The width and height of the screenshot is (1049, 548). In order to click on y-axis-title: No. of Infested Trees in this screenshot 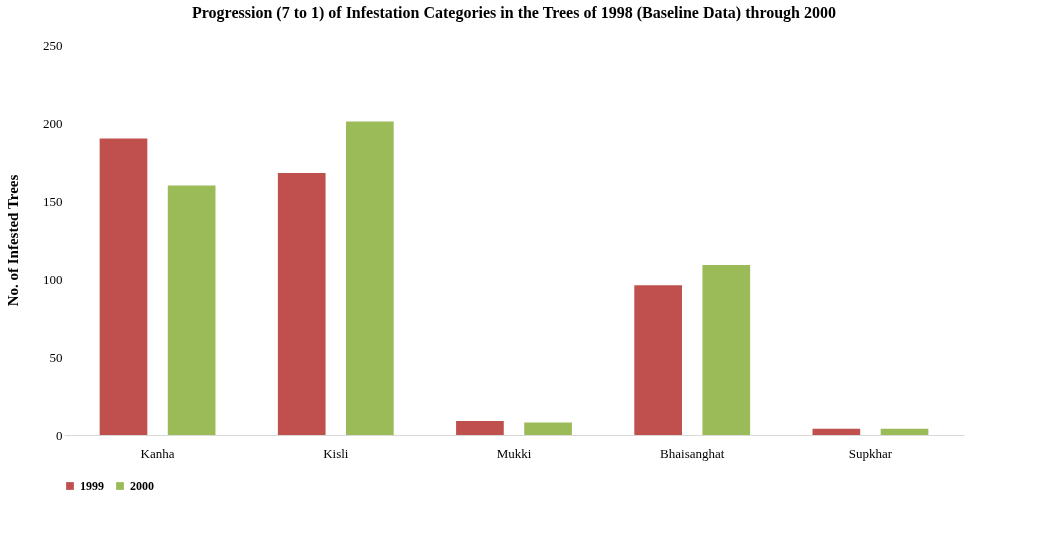, I will do `click(13, 240)`.